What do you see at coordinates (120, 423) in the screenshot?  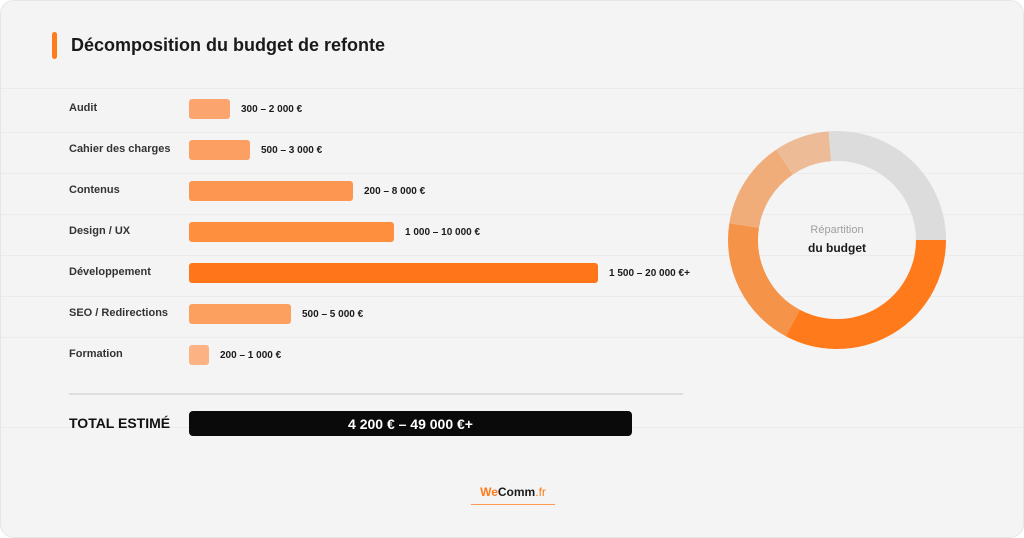 I see `total-label: TOTAL ESTIMÉ` at bounding box center [120, 423].